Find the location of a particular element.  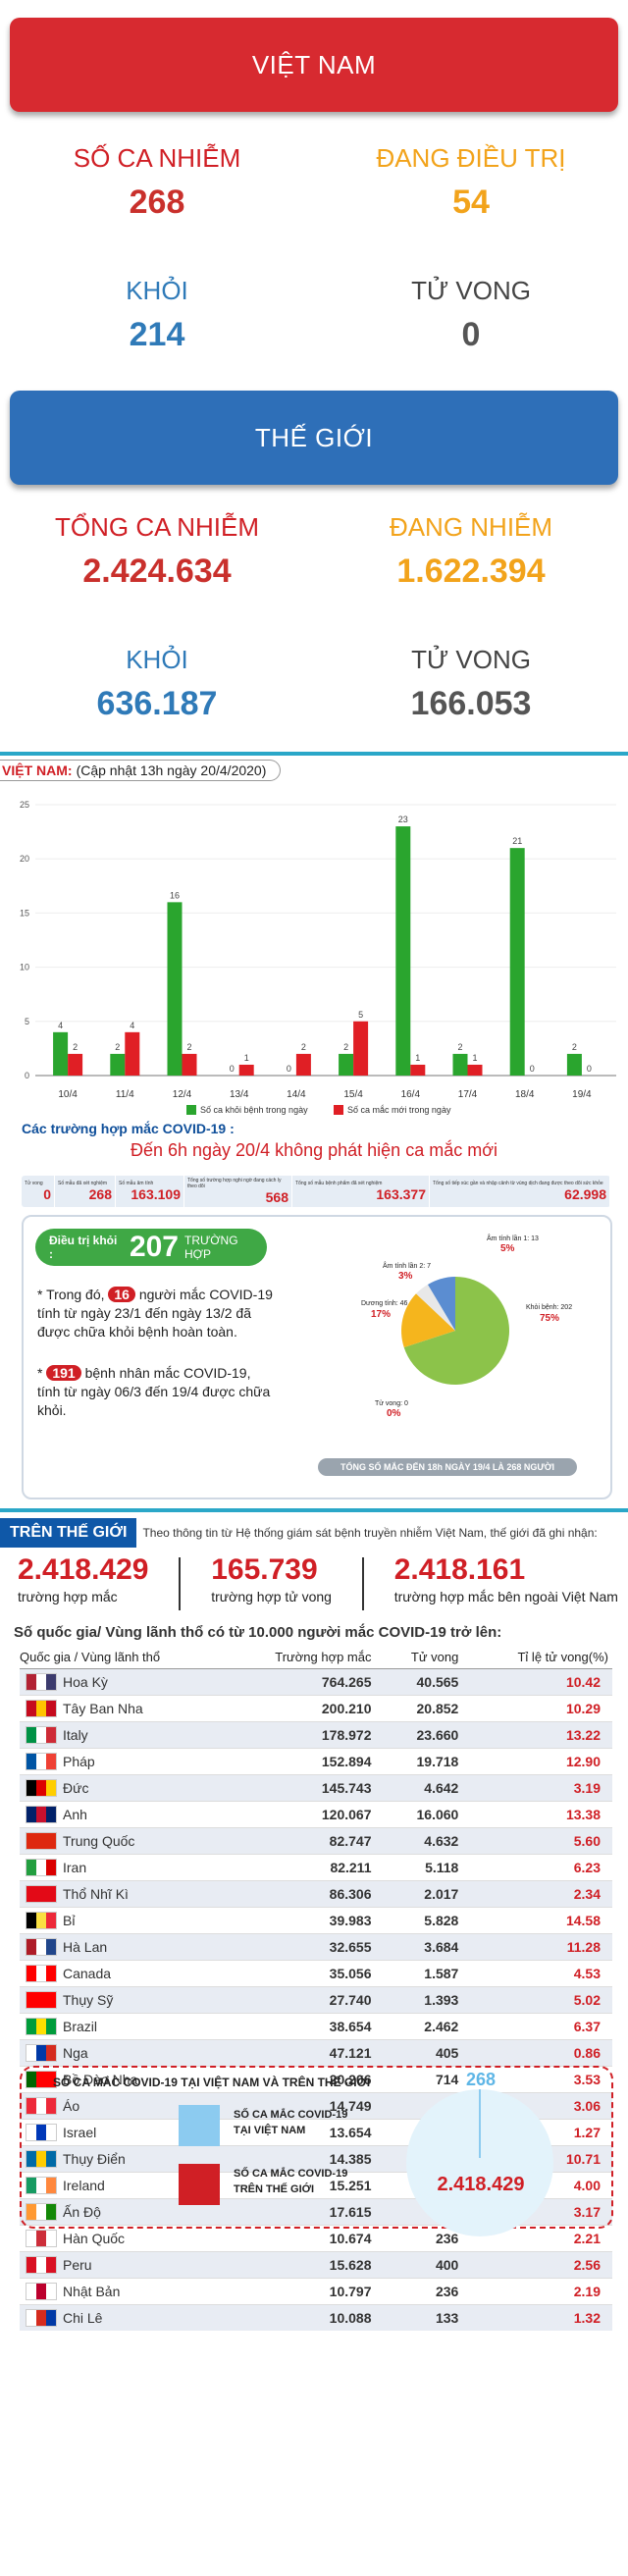

legend-swatch-recovered is located at coordinates (191, 1110).